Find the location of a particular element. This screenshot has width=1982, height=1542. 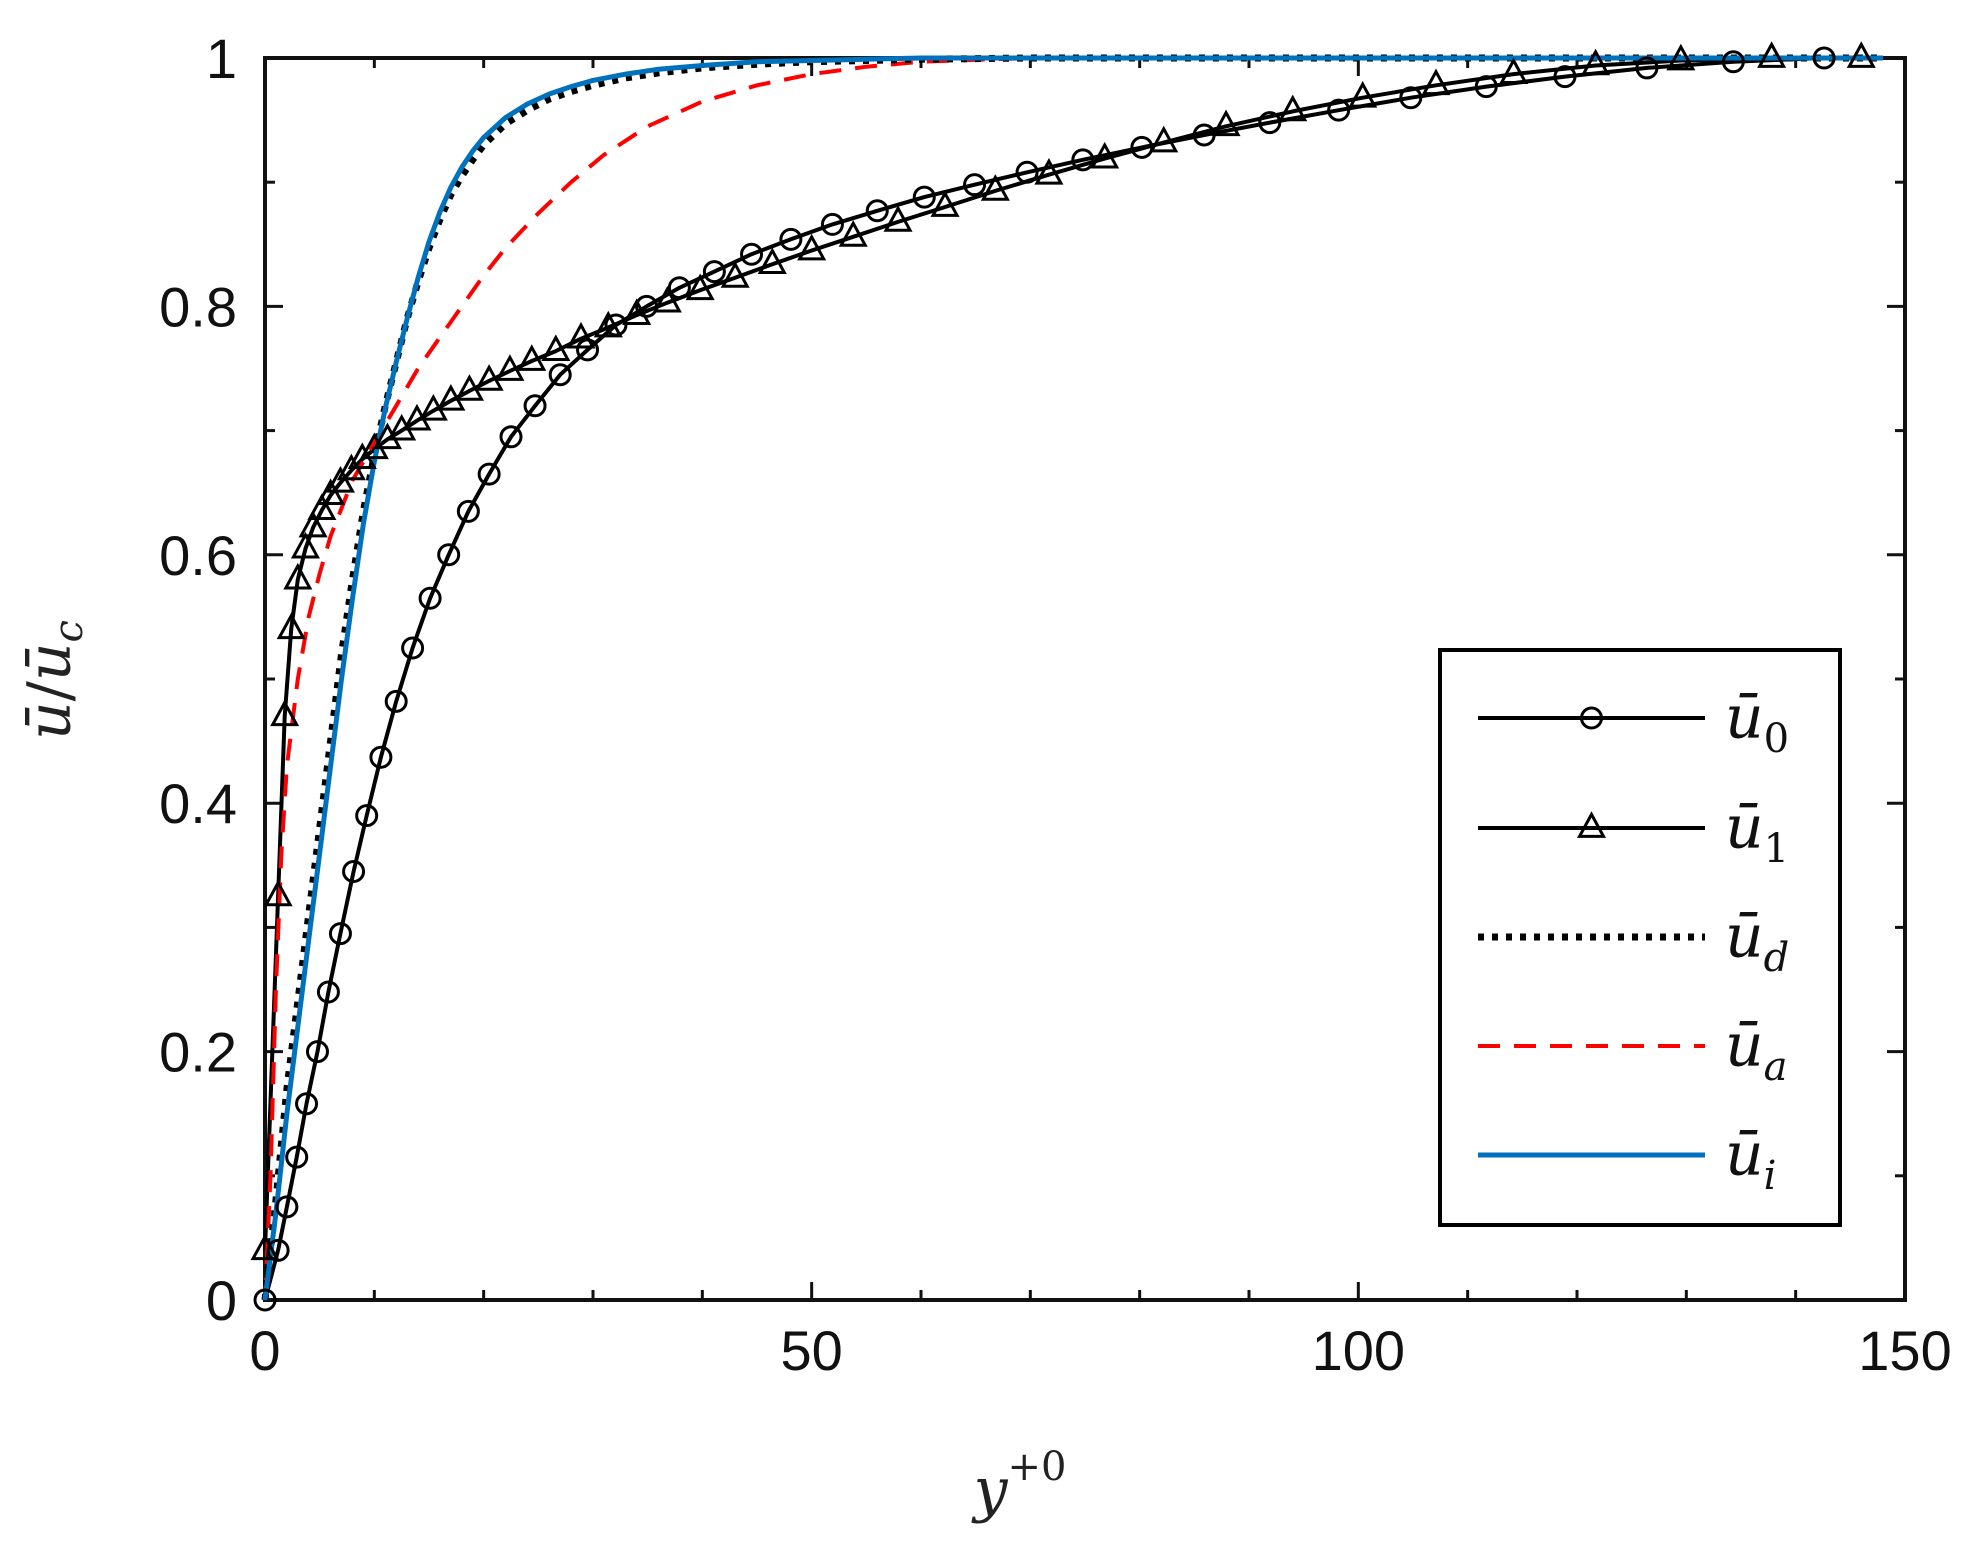

y-tick-label: 0.2 is located at coordinates (198, 1052).